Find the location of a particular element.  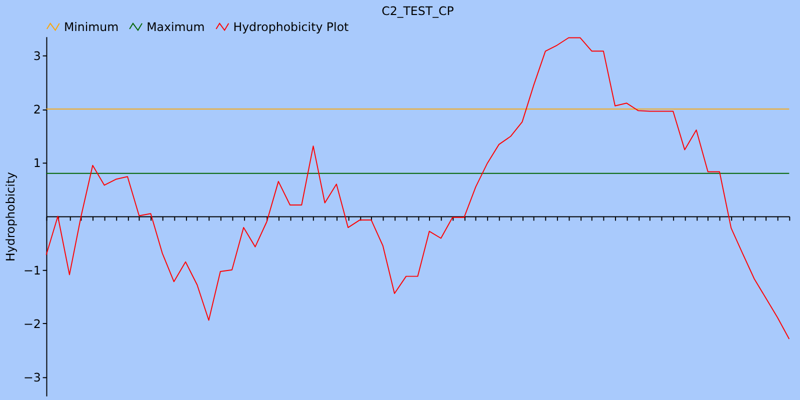

y-tick-label: −1 is located at coordinates (32, 270).